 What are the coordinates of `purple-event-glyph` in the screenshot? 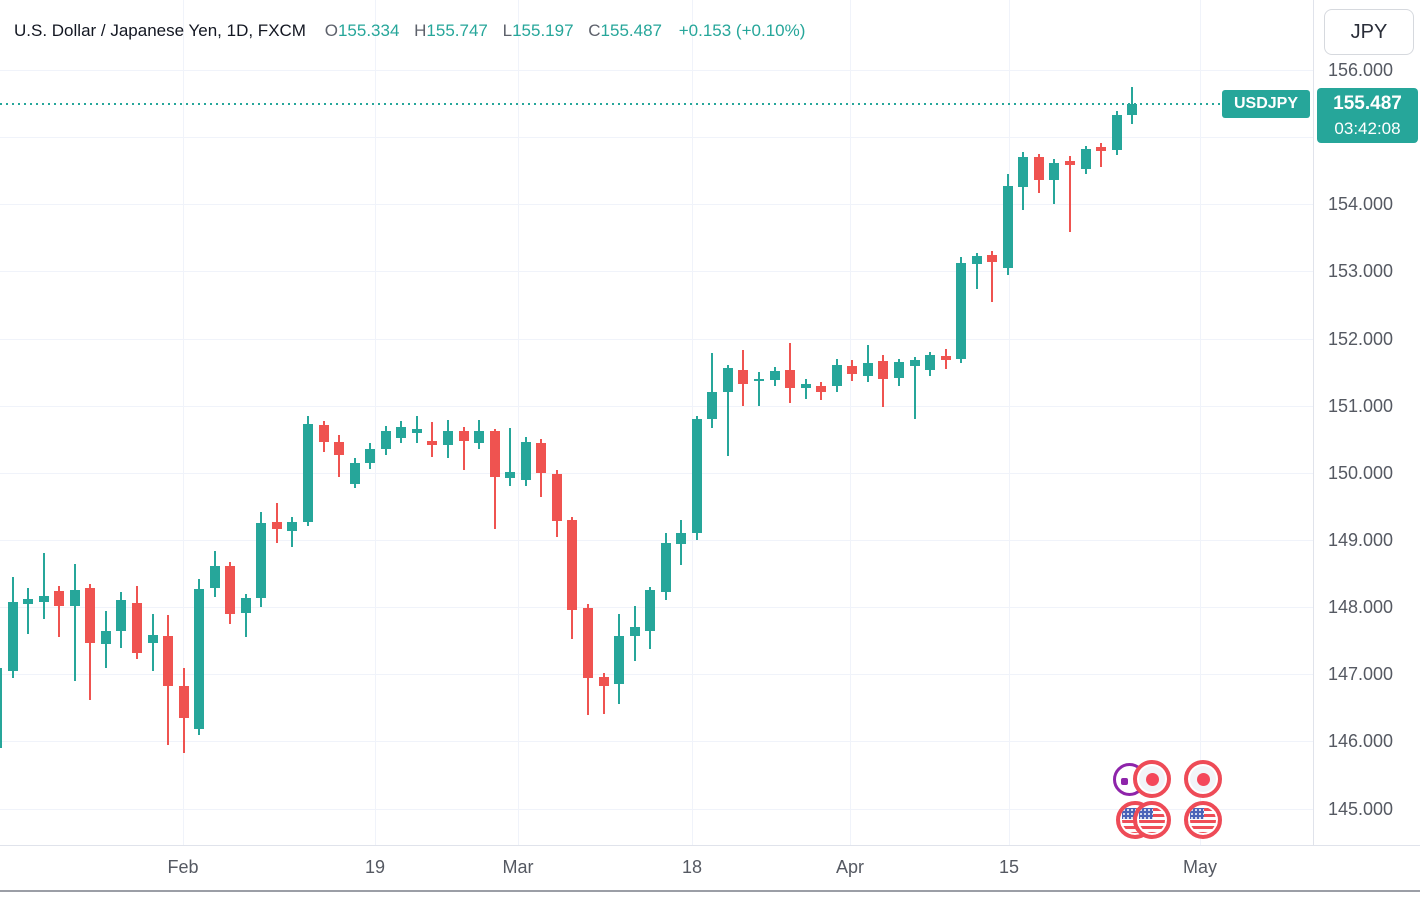 It's located at (1124, 781).